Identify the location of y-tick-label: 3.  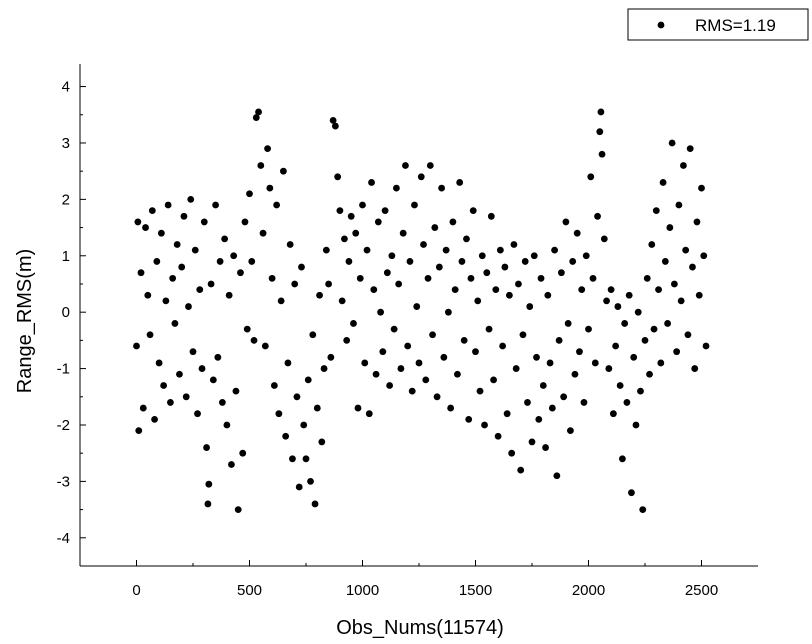
(66, 143).